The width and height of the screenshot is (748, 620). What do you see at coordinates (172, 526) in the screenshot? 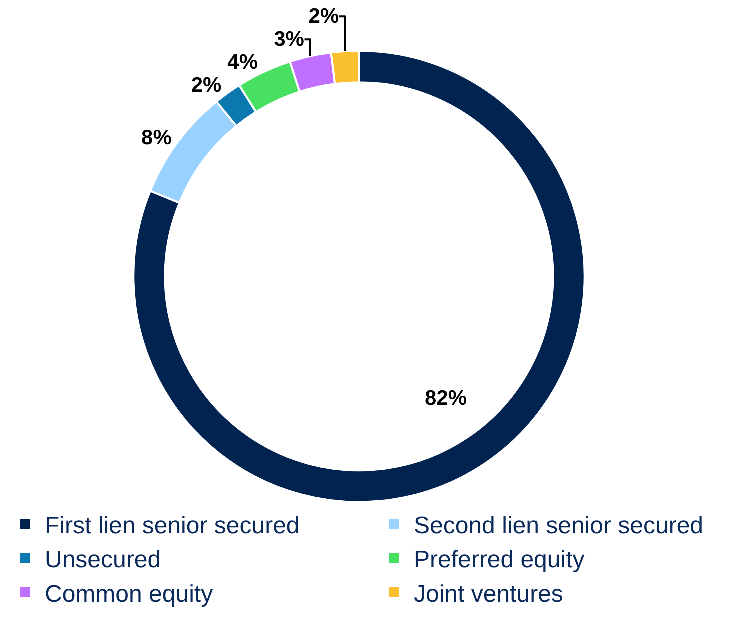
I see `legend-label: First lien senior secured` at bounding box center [172, 526].